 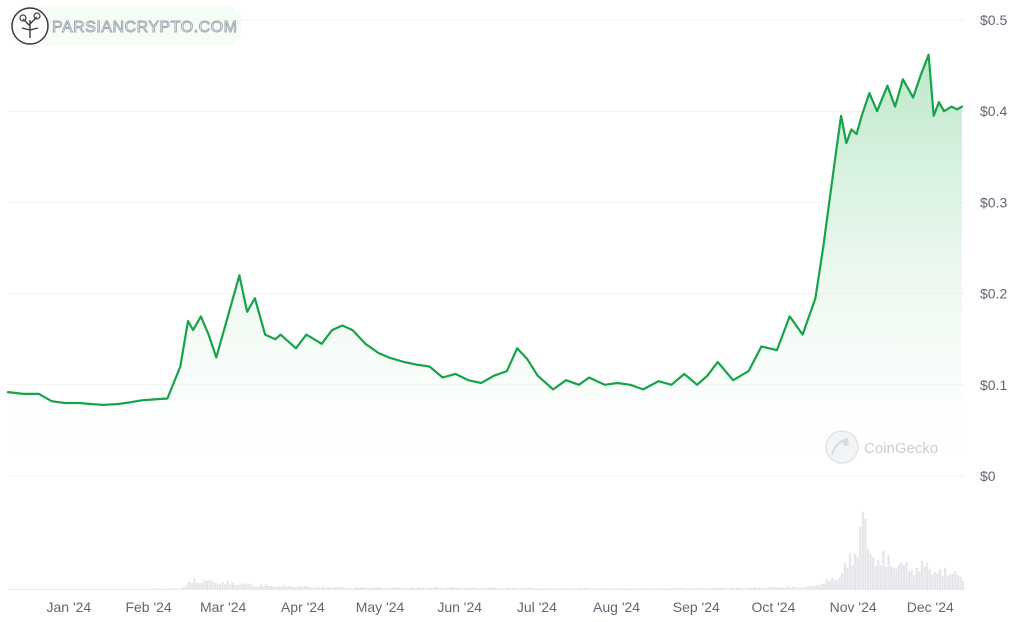 I want to click on x-tick-label: Sep '24, so click(x=696, y=607).